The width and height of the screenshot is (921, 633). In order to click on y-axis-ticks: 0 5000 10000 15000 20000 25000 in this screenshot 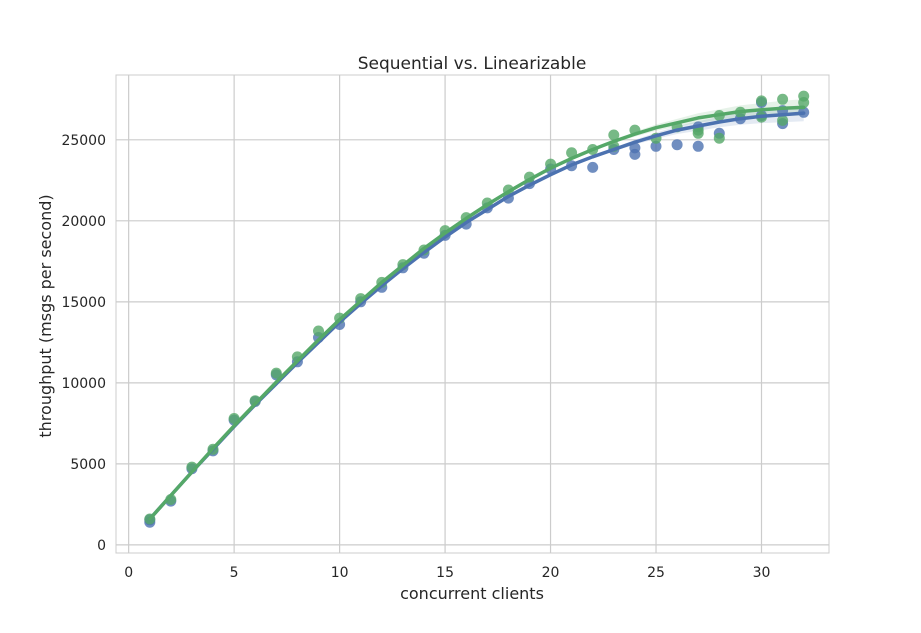, I will do `click(83, 343)`.